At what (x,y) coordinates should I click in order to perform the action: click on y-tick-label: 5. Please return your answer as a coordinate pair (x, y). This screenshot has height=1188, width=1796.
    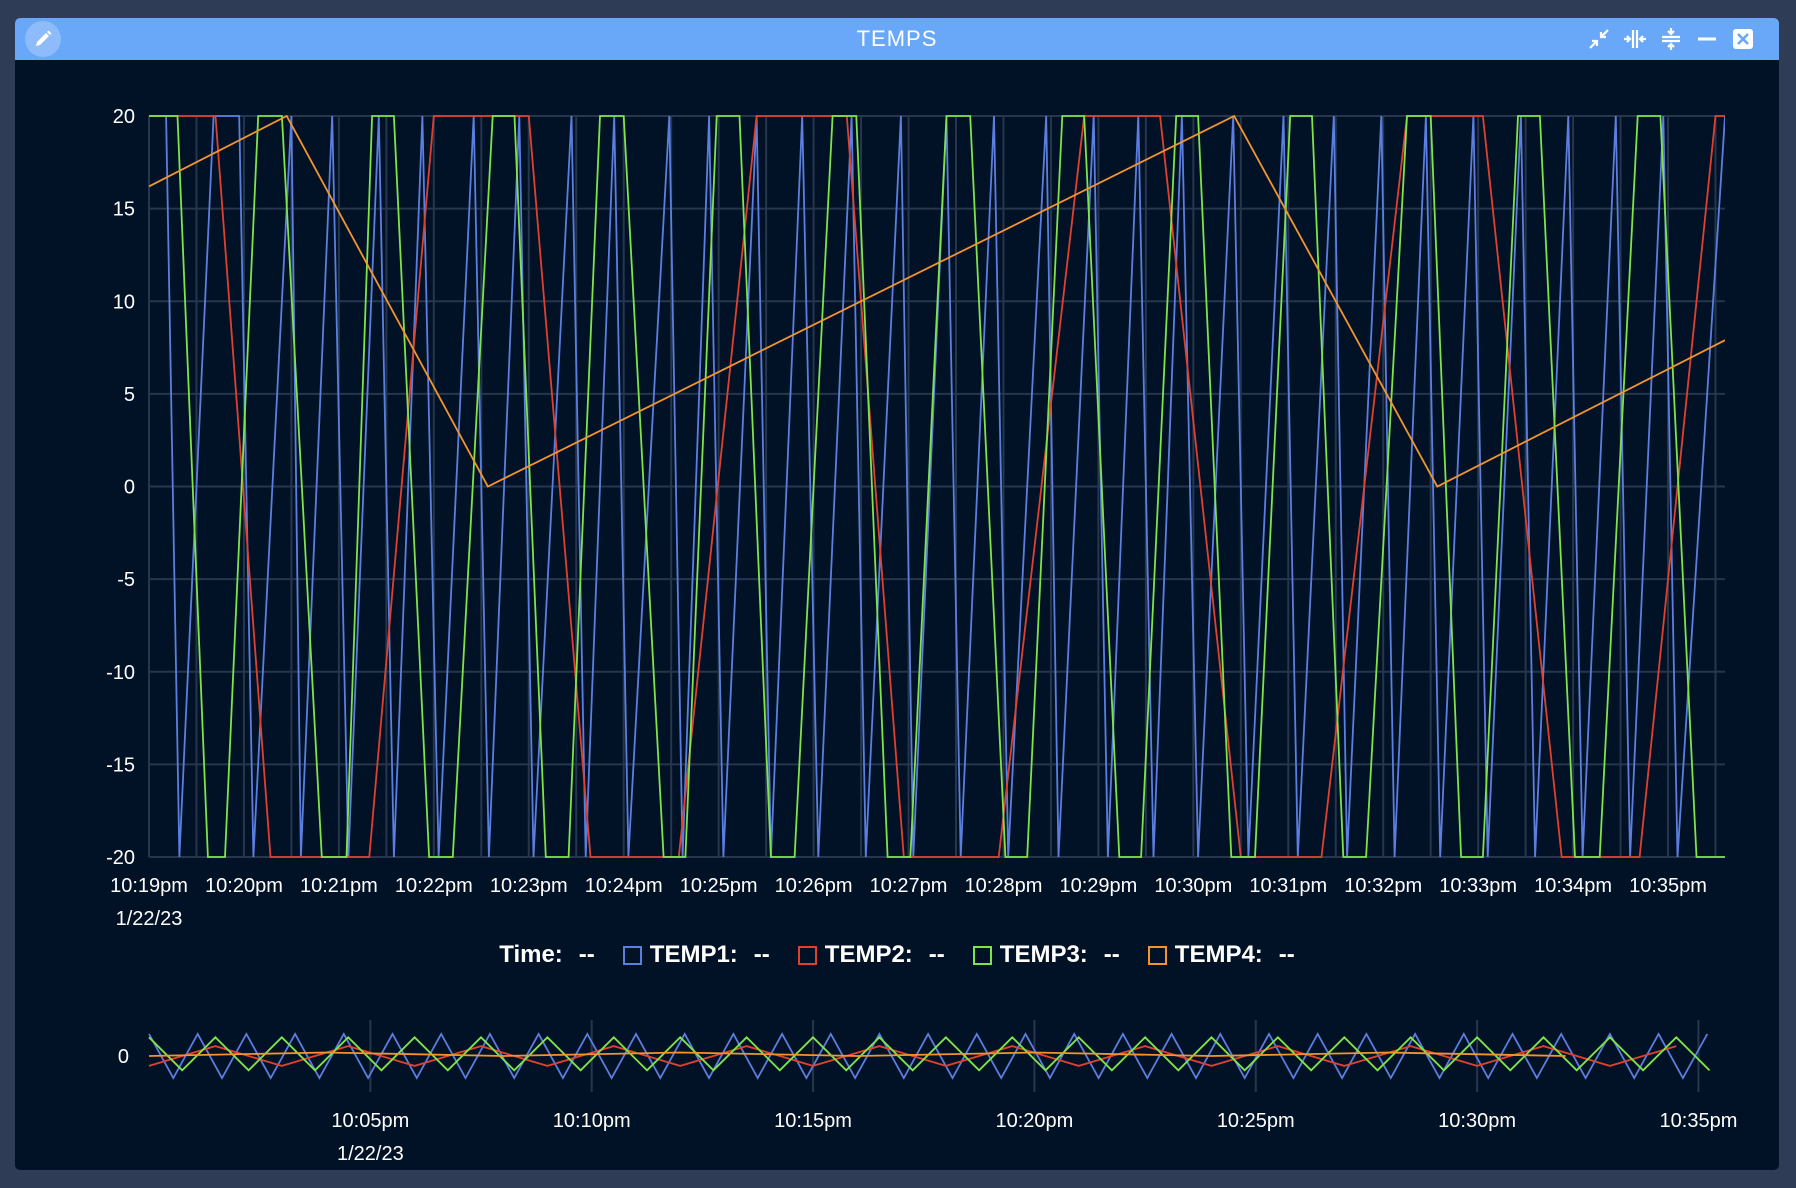
    Looking at the image, I should click on (129, 395).